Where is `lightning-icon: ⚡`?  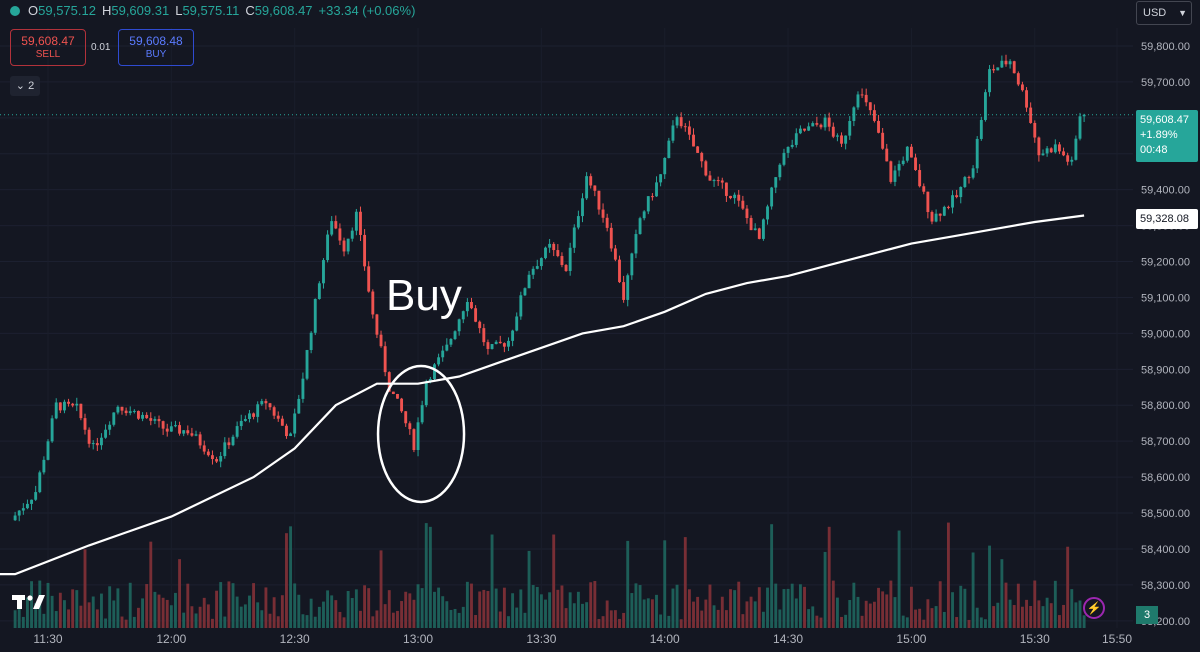 lightning-icon: ⚡ is located at coordinates (1094, 608).